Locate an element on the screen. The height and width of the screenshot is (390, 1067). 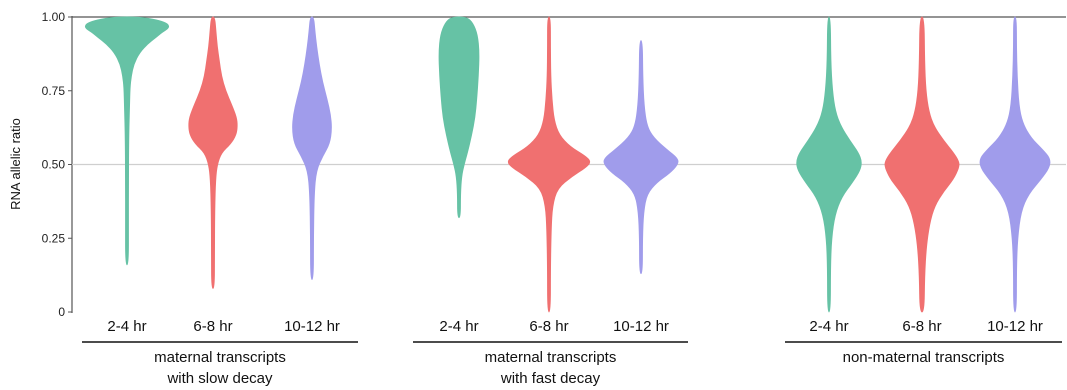
violin-6-8hr-group3 is located at coordinates (922, 164).